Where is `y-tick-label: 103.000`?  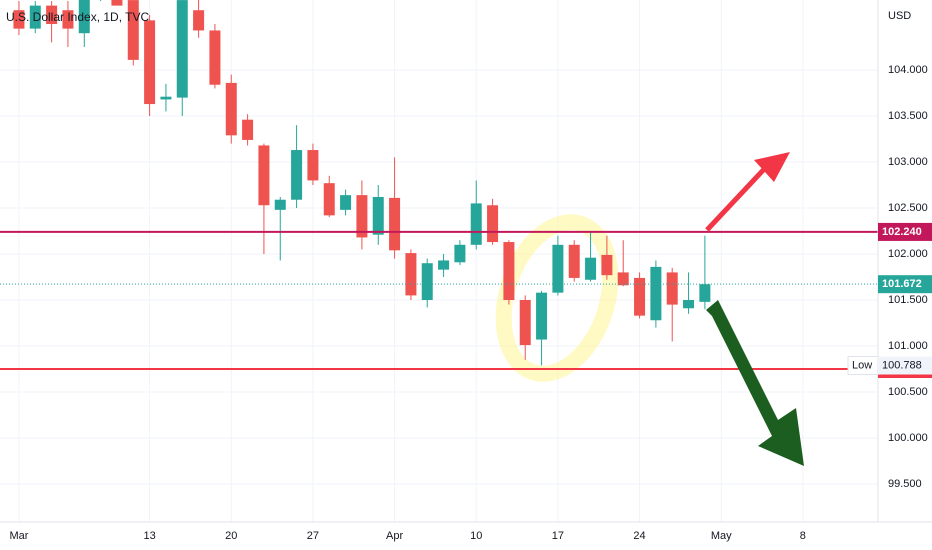
y-tick-label: 103.000 is located at coordinates (908, 162).